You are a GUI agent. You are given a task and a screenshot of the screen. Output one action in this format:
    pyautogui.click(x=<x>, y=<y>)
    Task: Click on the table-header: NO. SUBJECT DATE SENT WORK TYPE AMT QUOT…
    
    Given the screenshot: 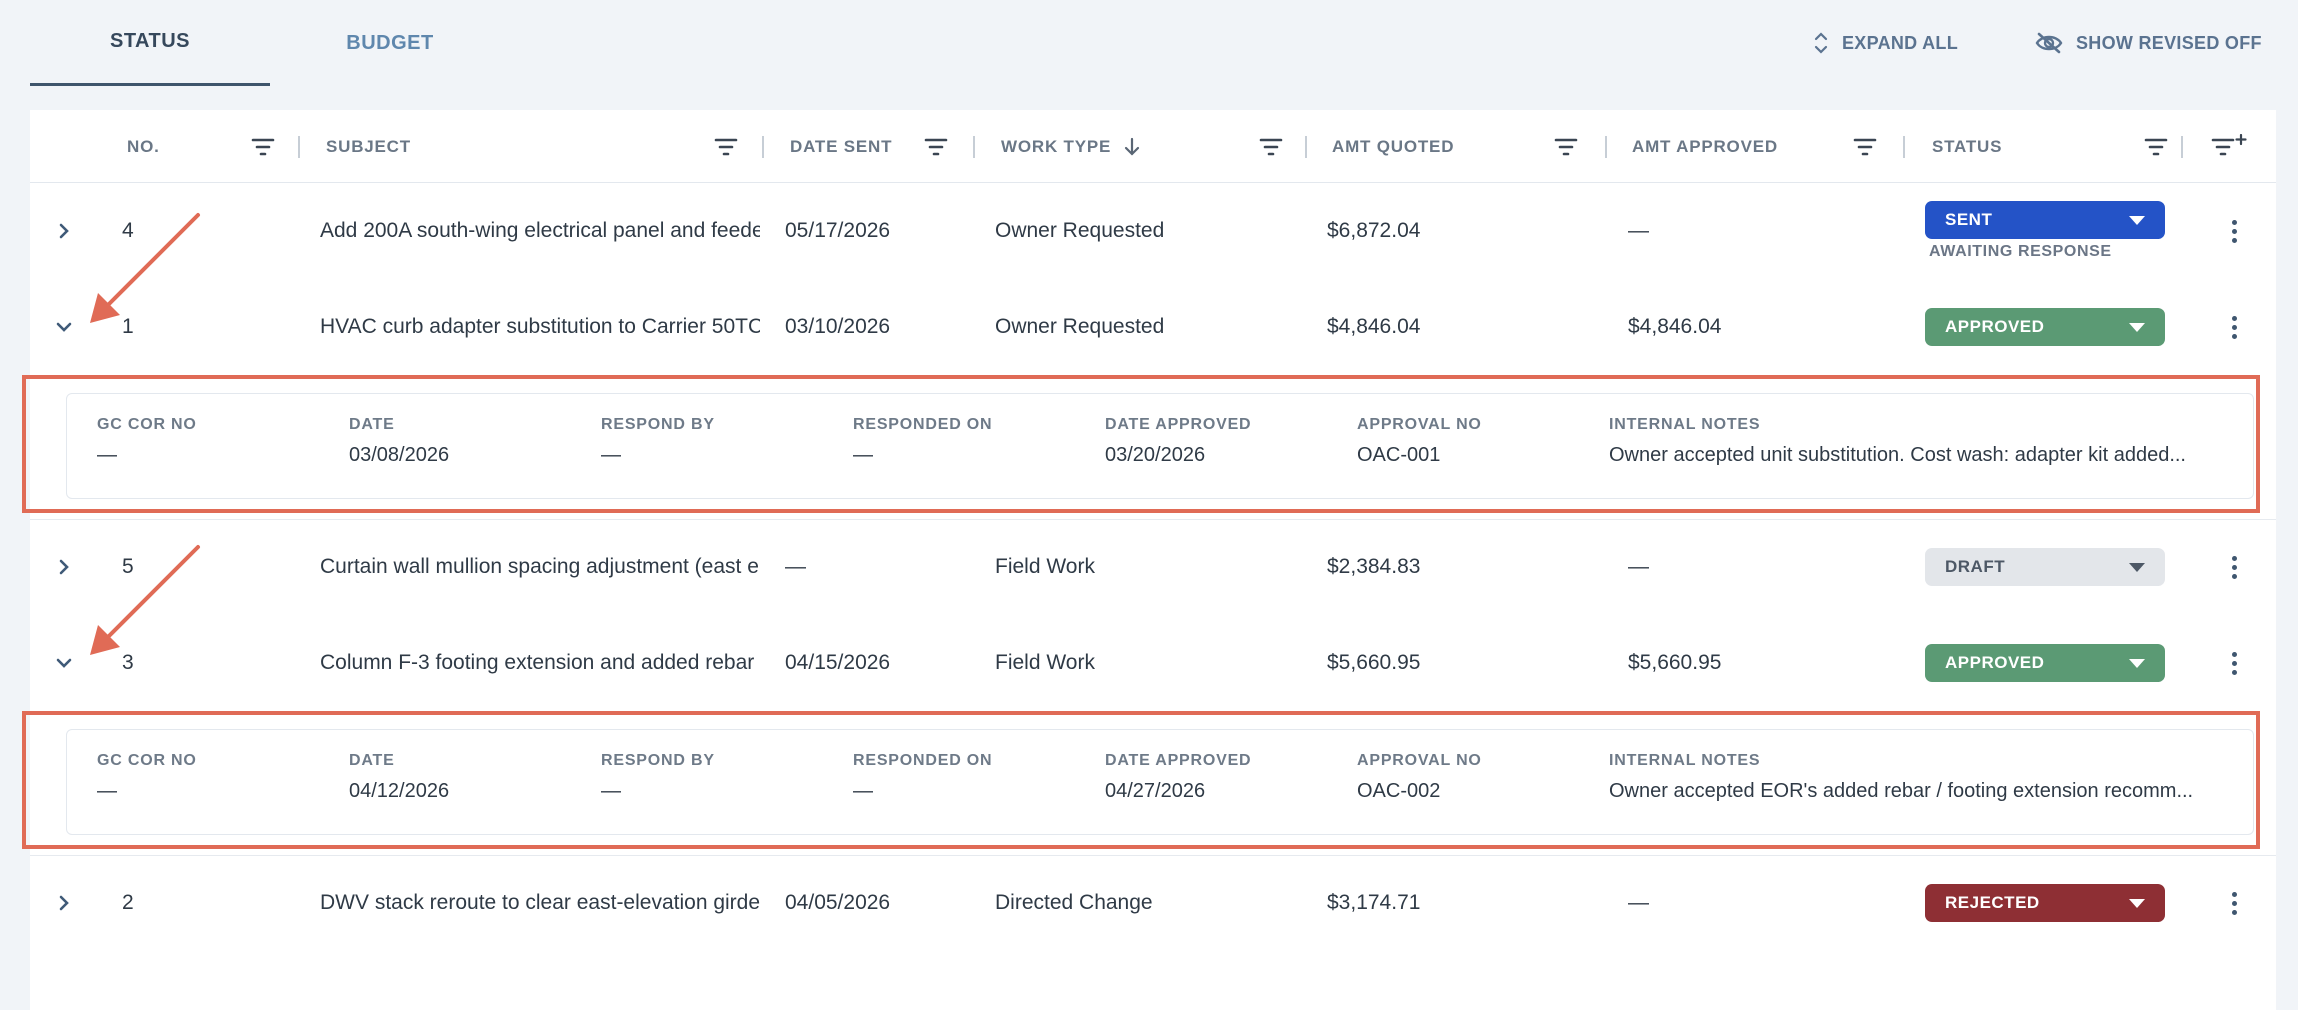 What is the action you would take?
    pyautogui.click(x=1153, y=146)
    